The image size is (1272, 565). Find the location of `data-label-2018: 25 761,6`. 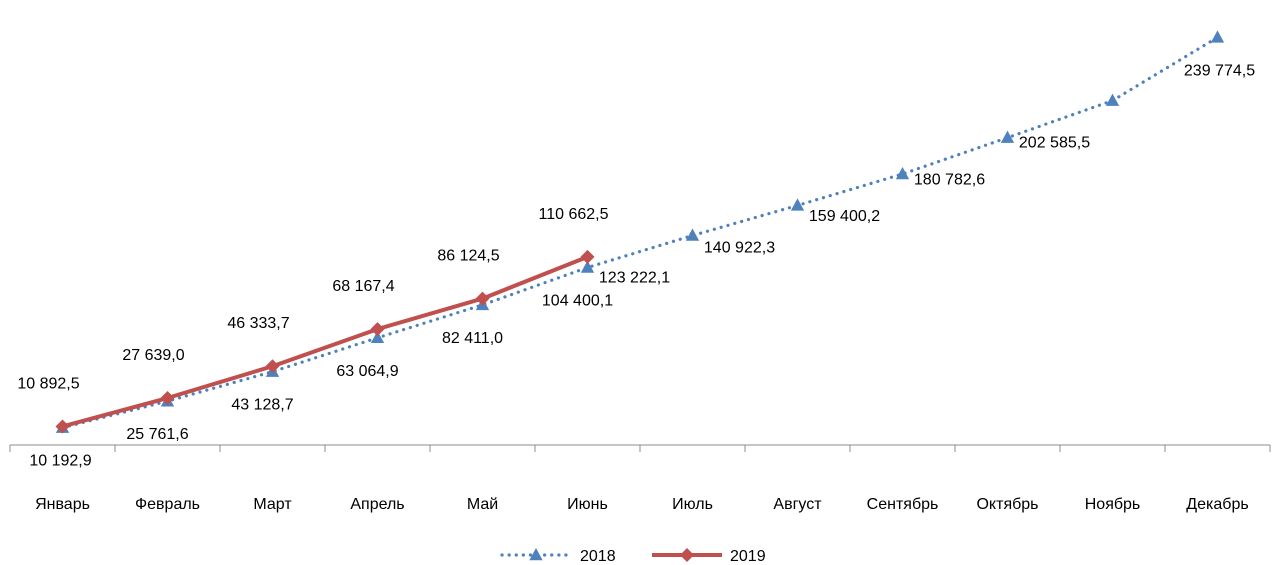

data-label-2018: 25 761,6 is located at coordinates (157, 434).